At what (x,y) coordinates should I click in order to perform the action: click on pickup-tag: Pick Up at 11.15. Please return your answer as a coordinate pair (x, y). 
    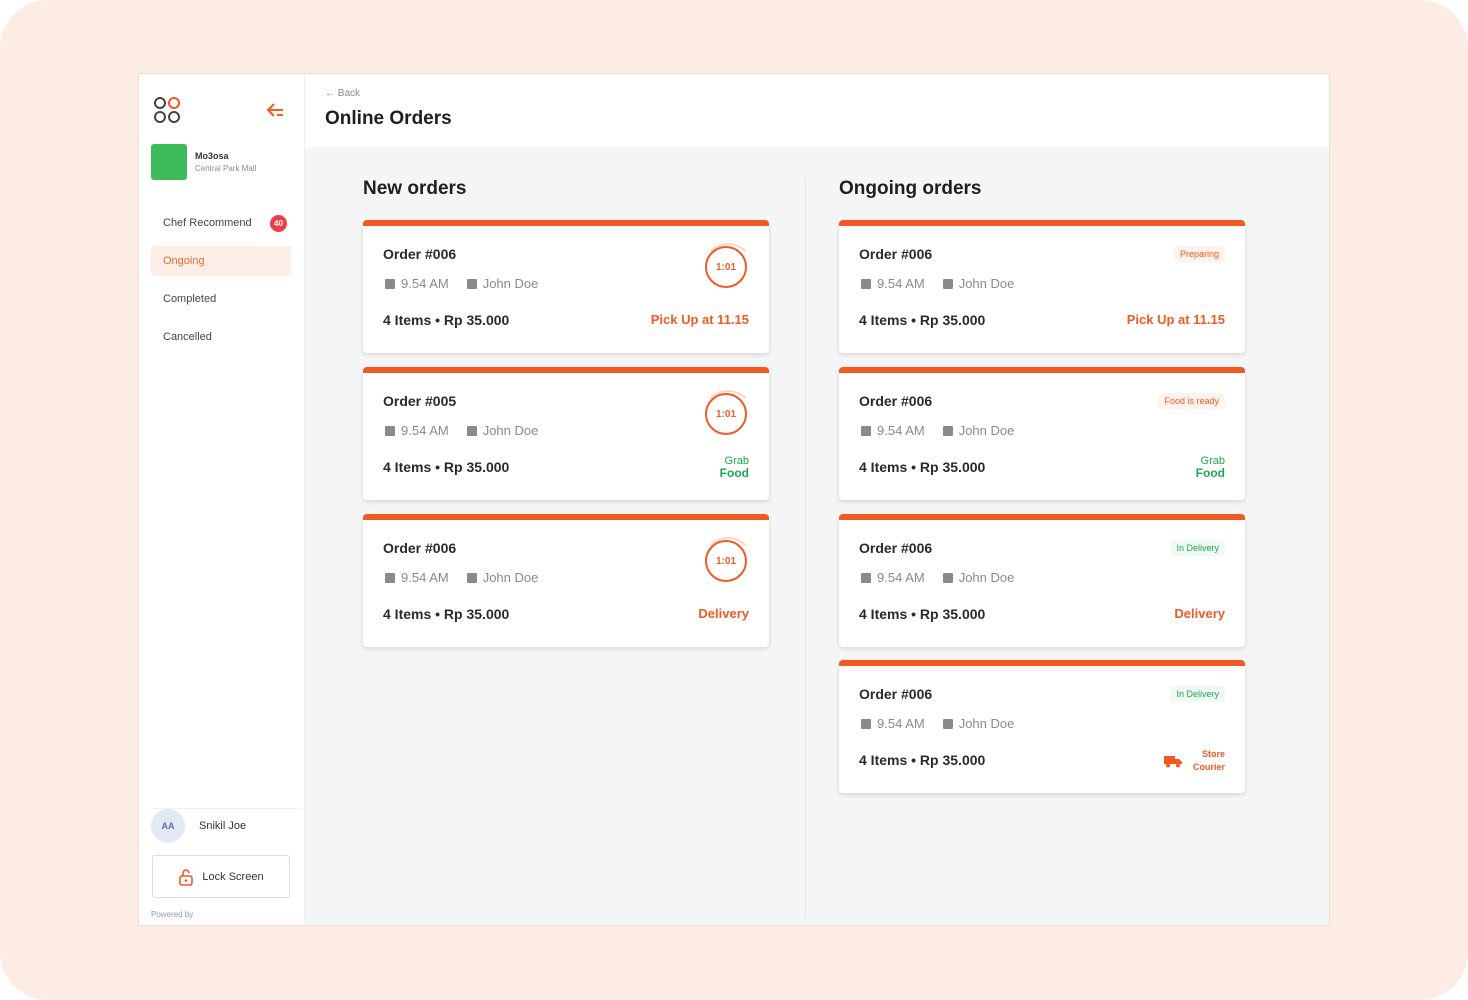
    Looking at the image, I should click on (1175, 319).